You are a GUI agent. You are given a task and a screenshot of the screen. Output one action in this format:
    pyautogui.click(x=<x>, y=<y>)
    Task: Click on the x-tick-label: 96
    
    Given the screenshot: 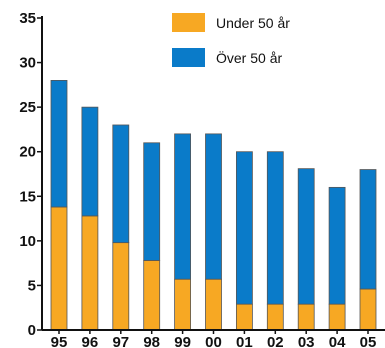 What is the action you would take?
    pyautogui.click(x=90, y=341)
    